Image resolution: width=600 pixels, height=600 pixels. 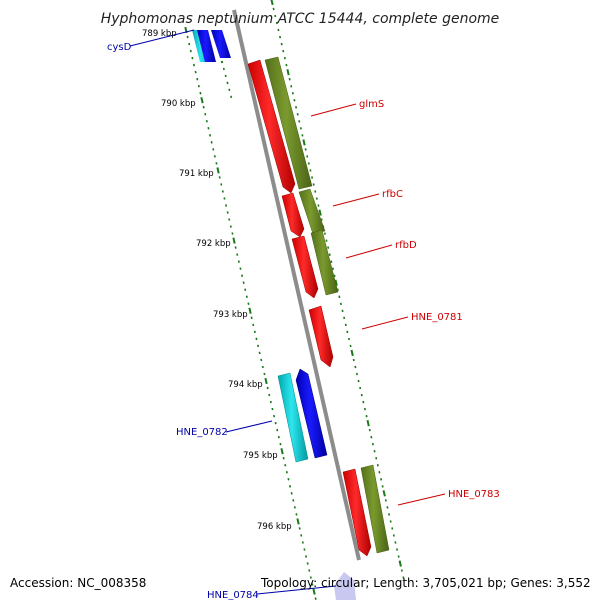 I want to click on leader-hne0782, so click(x=249, y=426).